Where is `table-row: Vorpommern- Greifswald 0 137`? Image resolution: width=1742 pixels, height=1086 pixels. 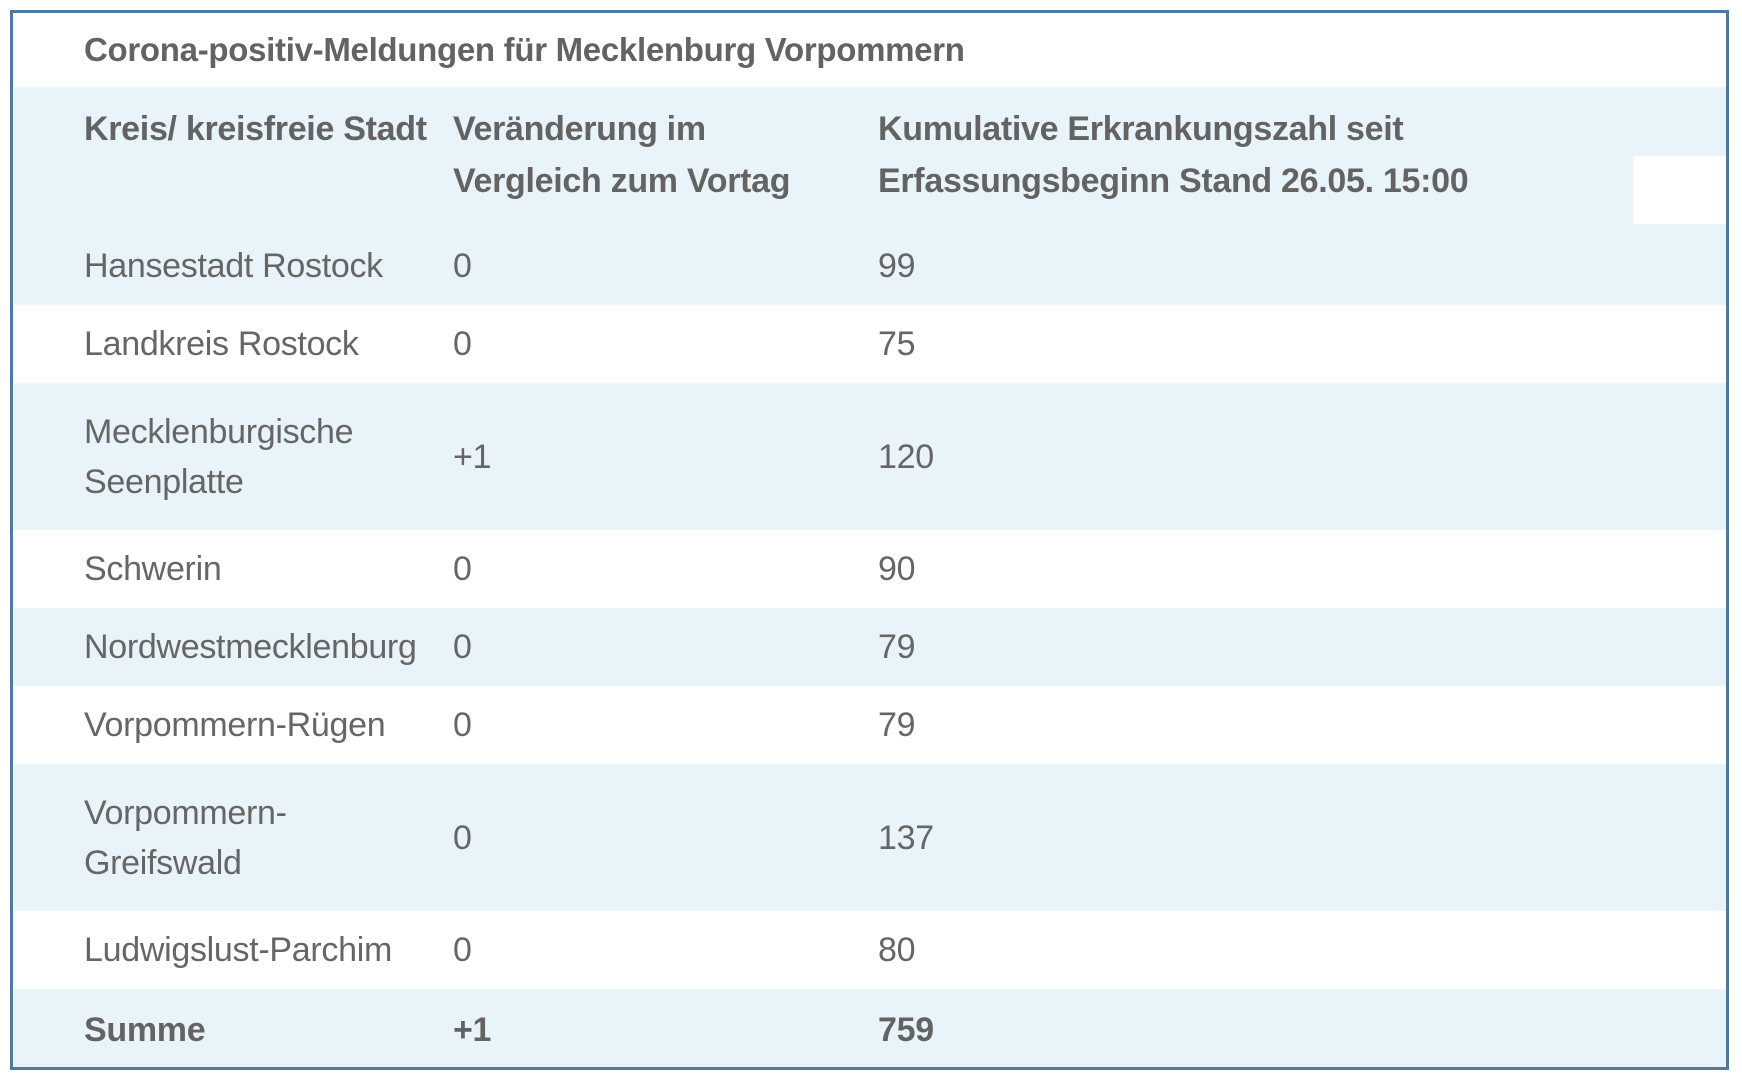 table-row: Vorpommern- Greifswald 0 137 is located at coordinates (869, 837).